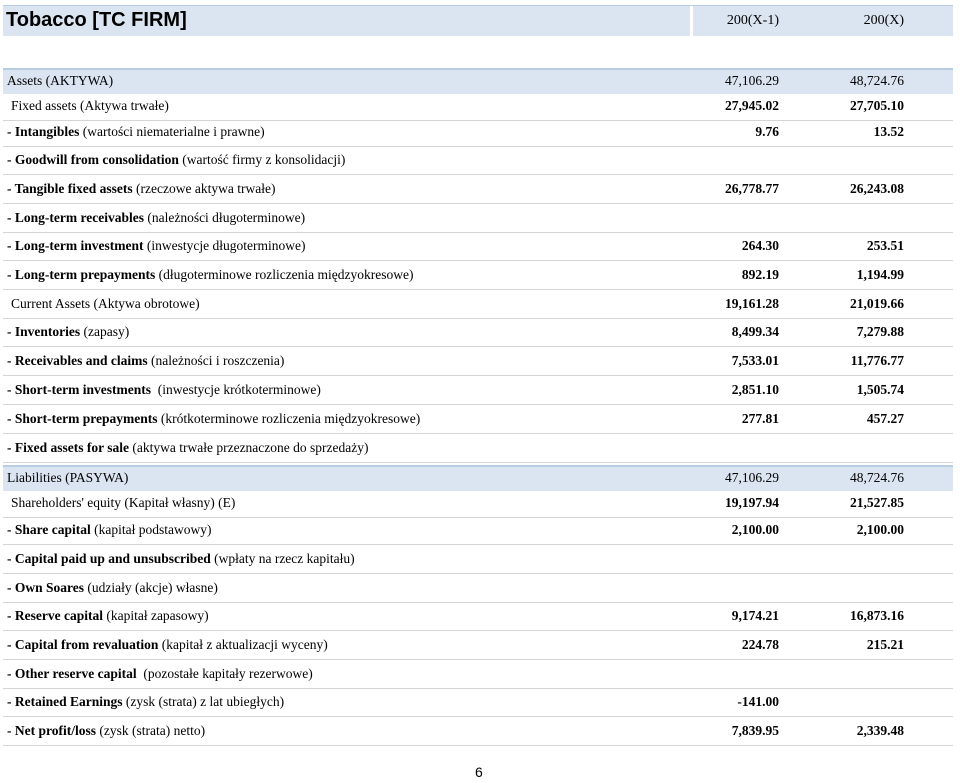 Image resolution: width=960 pixels, height=783 pixels. I want to click on row-label-text: (inwestycje krótkoterminowe), so click(235, 389).